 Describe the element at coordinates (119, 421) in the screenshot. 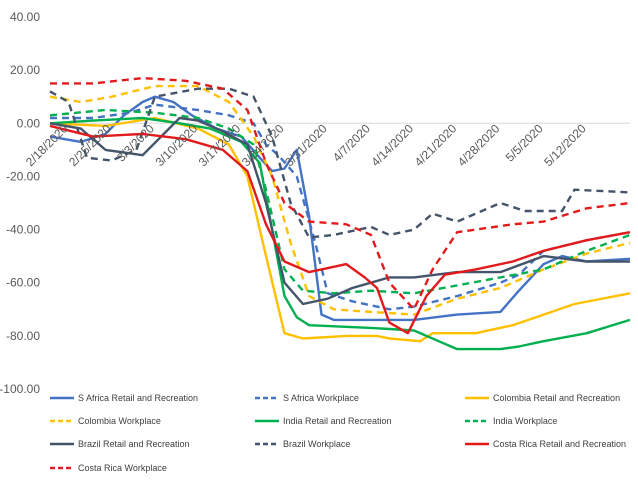

I see `legend-label: Colombia Workplace` at that location.